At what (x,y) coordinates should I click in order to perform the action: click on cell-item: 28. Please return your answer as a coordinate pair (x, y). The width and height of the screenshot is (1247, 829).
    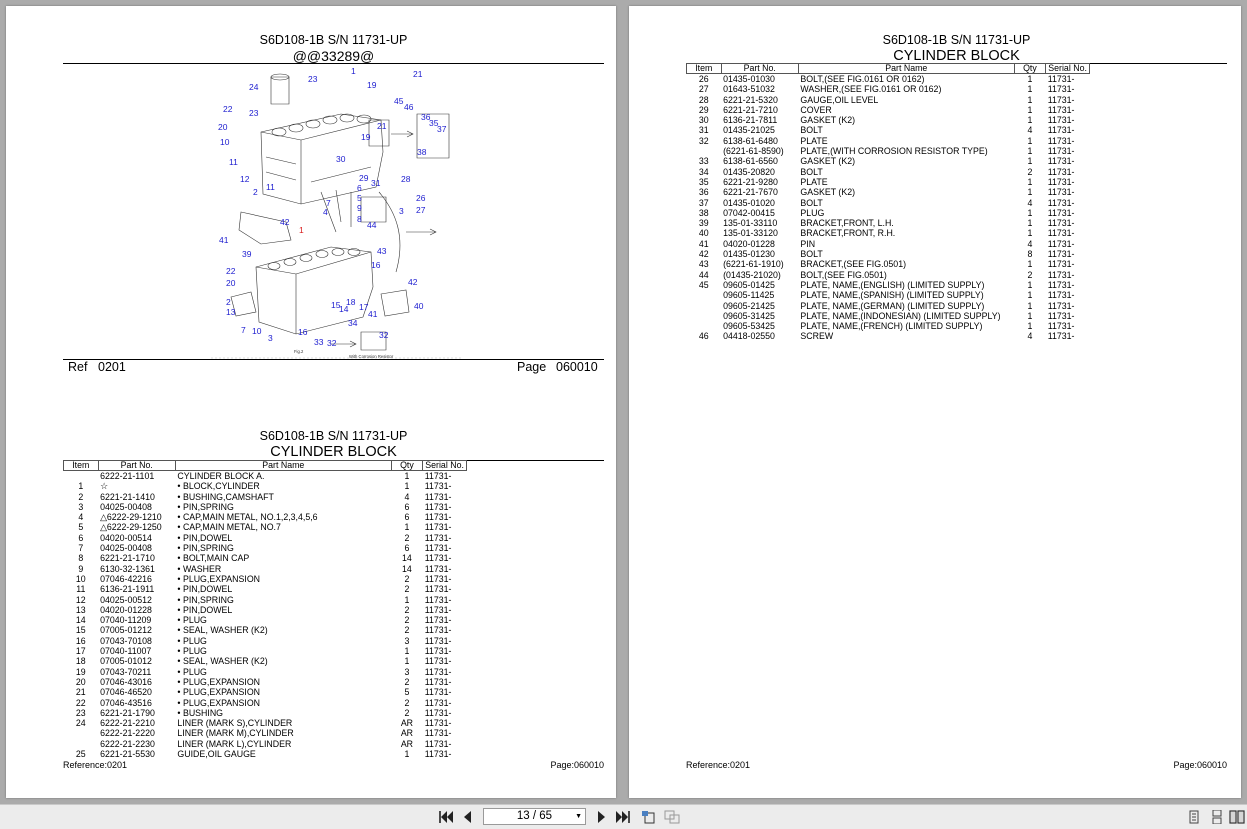
    Looking at the image, I should click on (703, 99).